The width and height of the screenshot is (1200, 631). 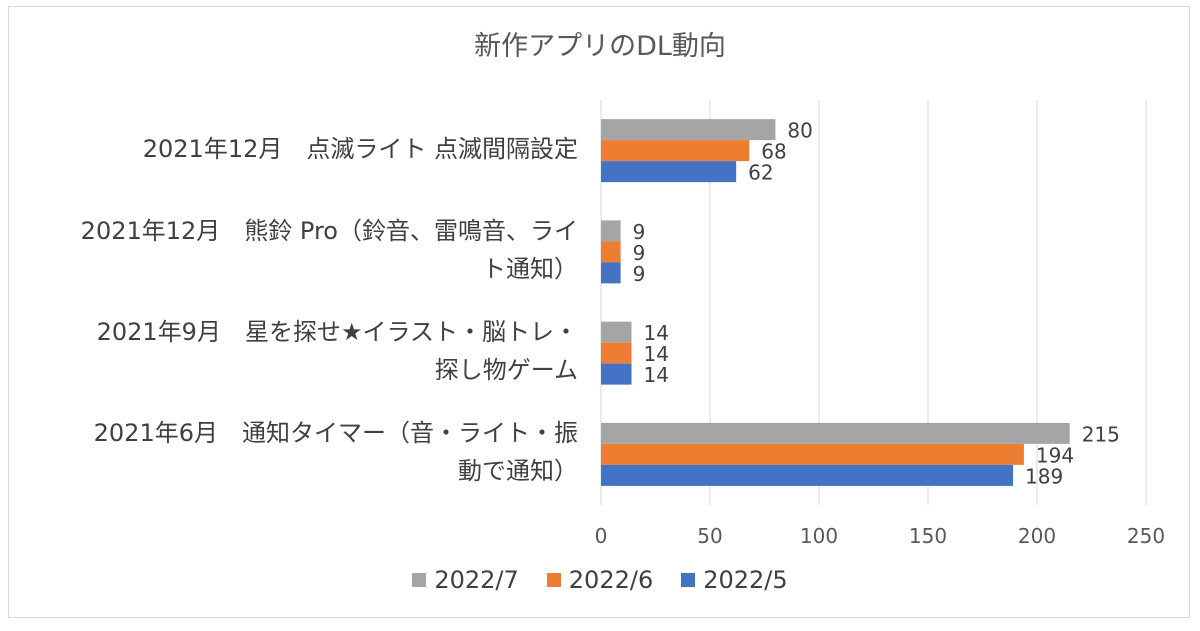 I want to click on data-label-2-2022-5: 9, so click(x=639, y=274).